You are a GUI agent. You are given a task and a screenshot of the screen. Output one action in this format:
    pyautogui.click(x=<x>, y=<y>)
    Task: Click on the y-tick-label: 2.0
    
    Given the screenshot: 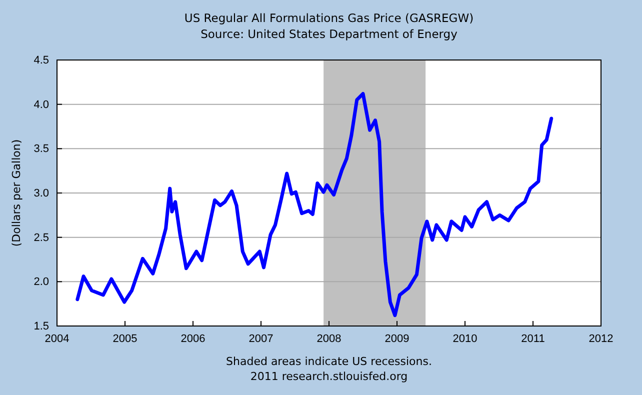 What is the action you would take?
    pyautogui.click(x=41, y=282)
    